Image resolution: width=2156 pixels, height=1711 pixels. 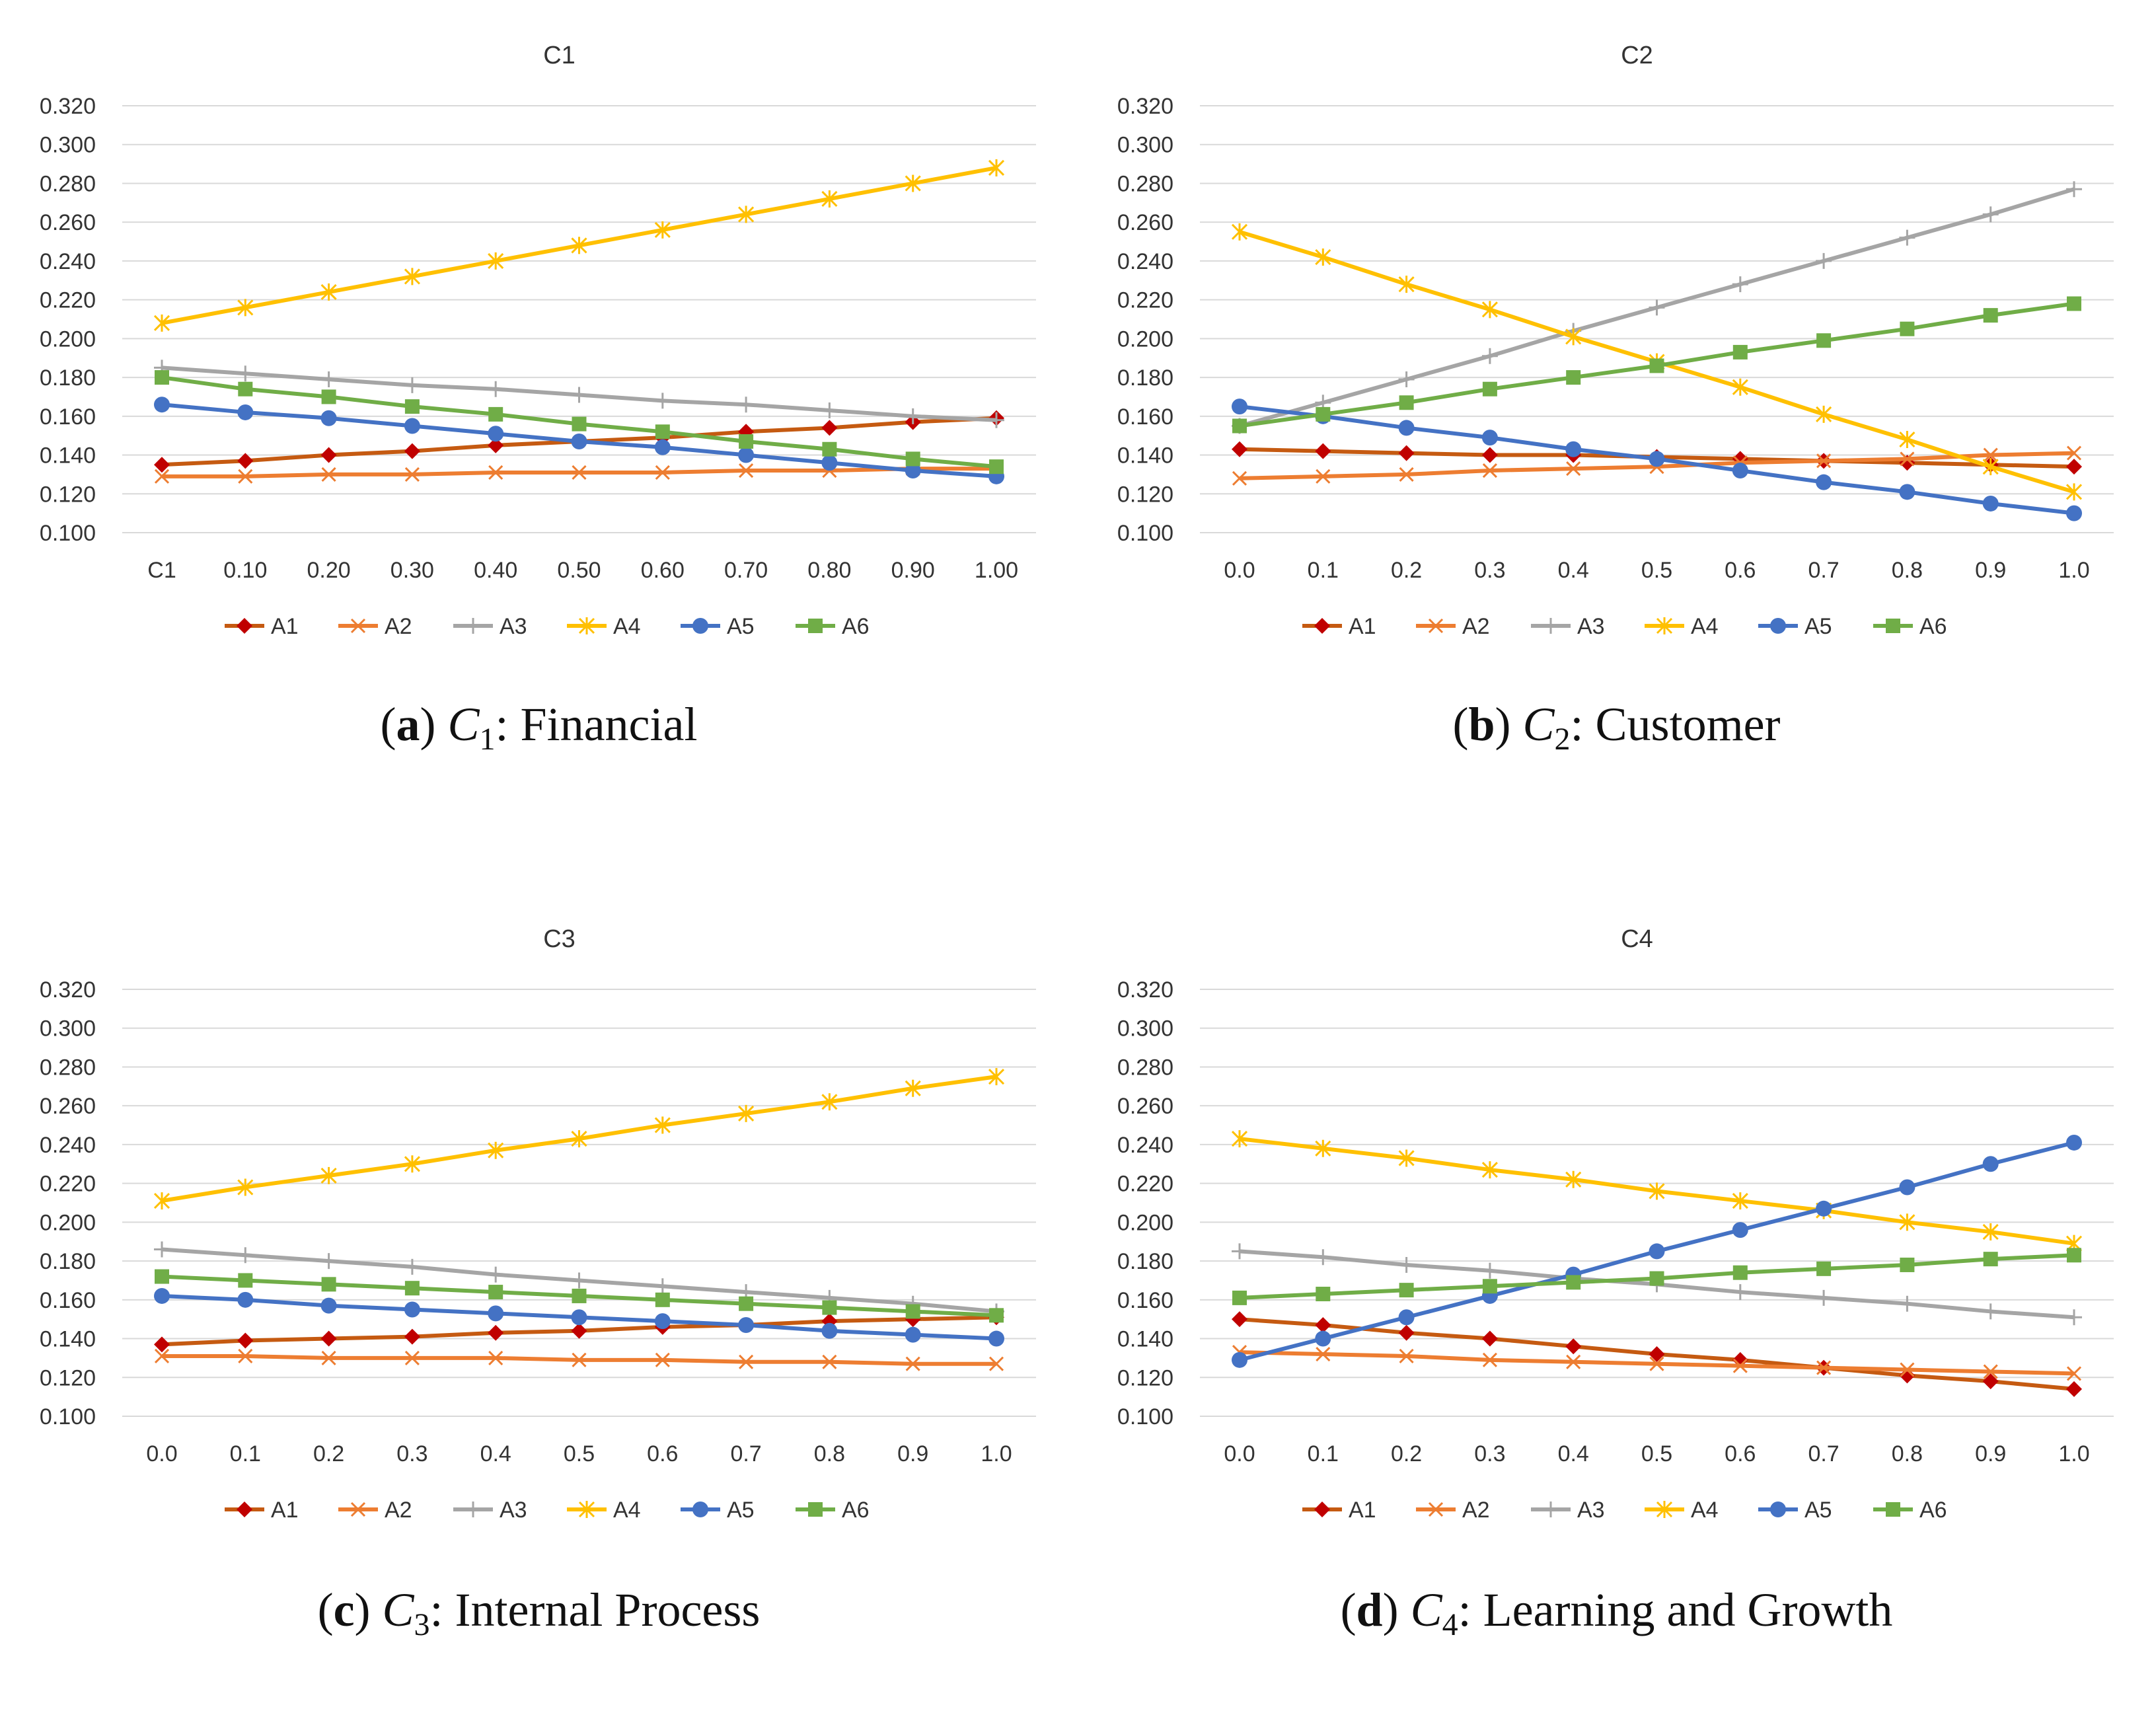 What do you see at coordinates (745, 1453) in the screenshot?
I see `x-tick-label: 0.7` at bounding box center [745, 1453].